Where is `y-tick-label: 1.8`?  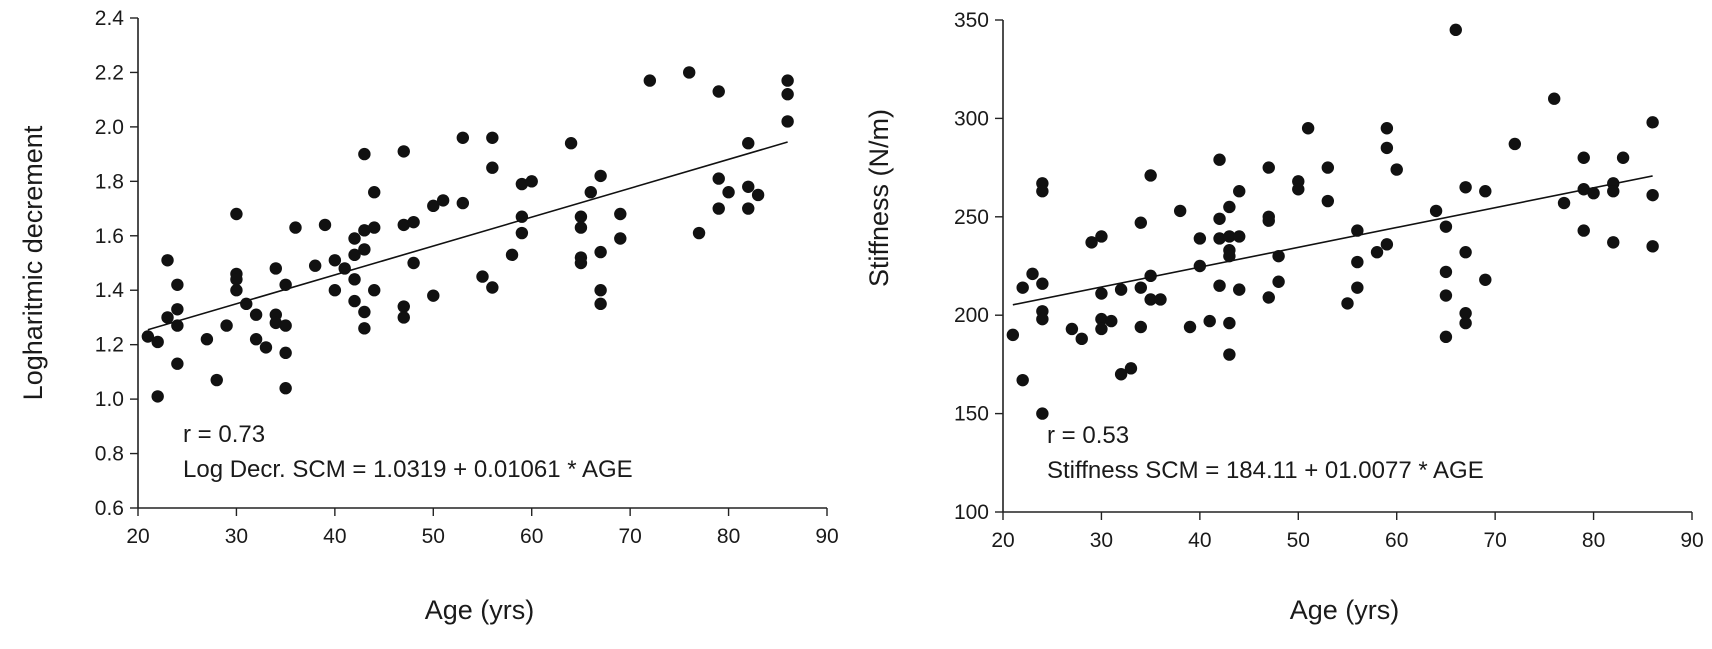 y-tick-label: 1.8 is located at coordinates (109, 181).